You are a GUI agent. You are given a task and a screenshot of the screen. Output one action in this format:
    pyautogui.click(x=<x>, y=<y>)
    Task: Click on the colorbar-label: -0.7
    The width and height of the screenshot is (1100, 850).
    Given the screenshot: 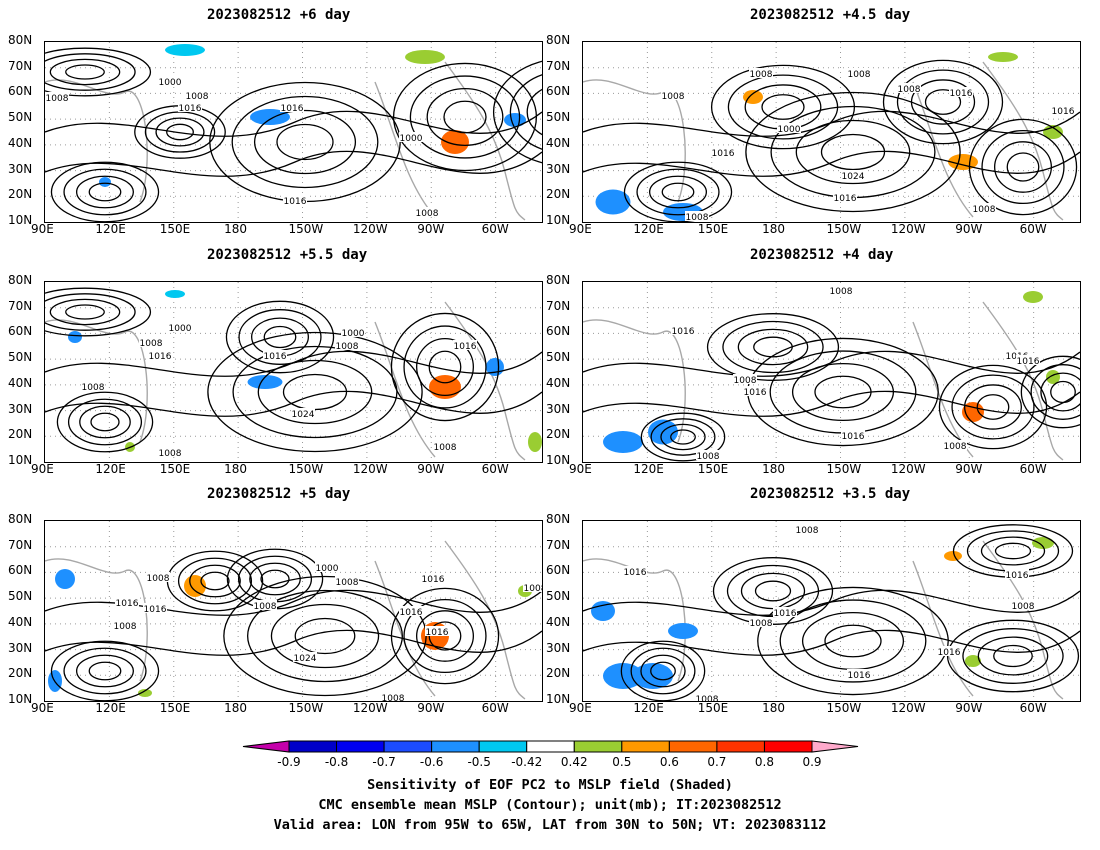 What is the action you would take?
    pyautogui.click(x=383, y=762)
    